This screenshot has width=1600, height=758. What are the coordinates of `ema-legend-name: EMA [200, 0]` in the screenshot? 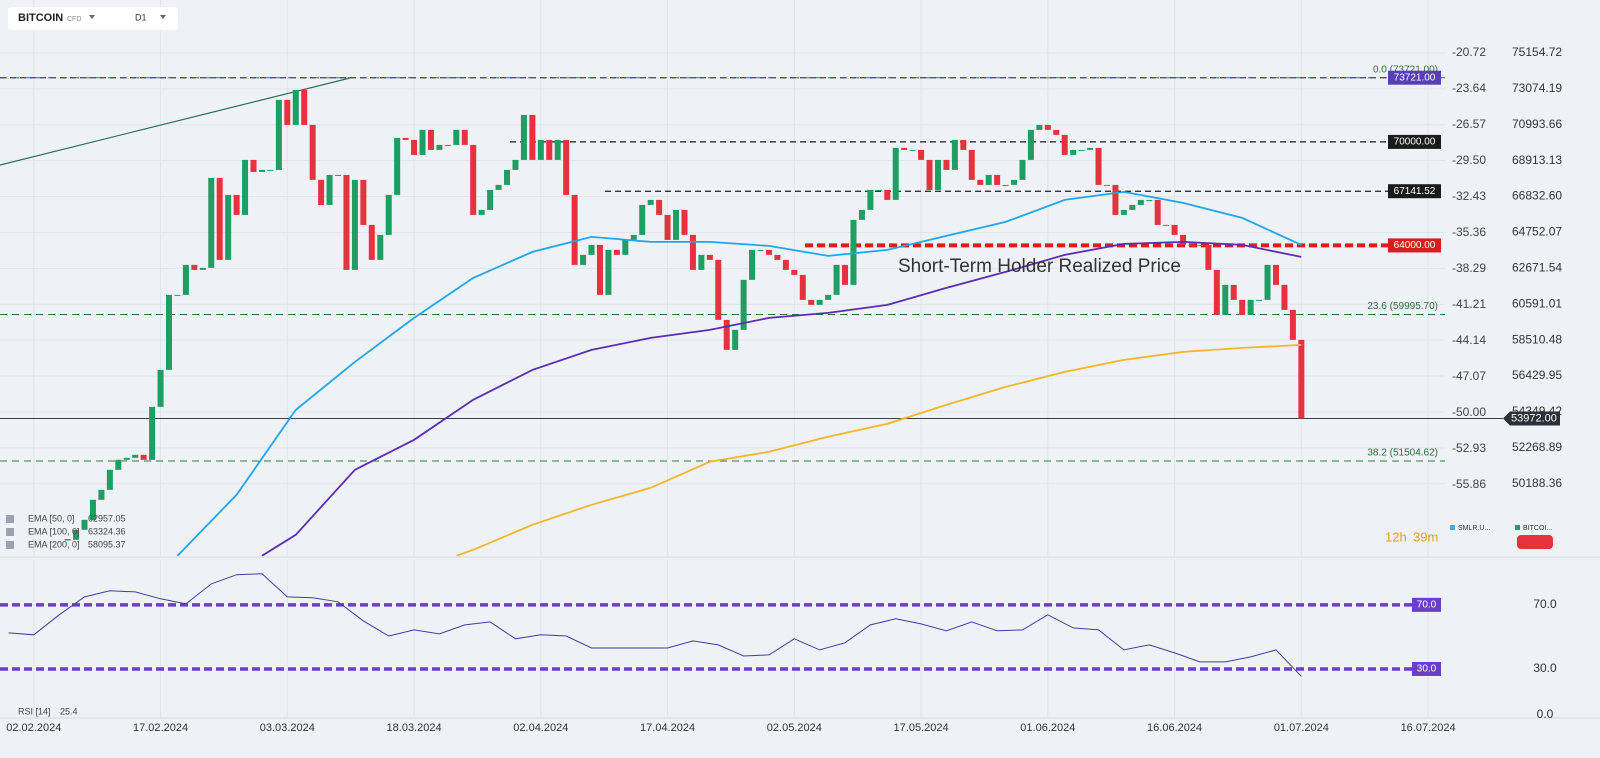 It's located at (54, 544).